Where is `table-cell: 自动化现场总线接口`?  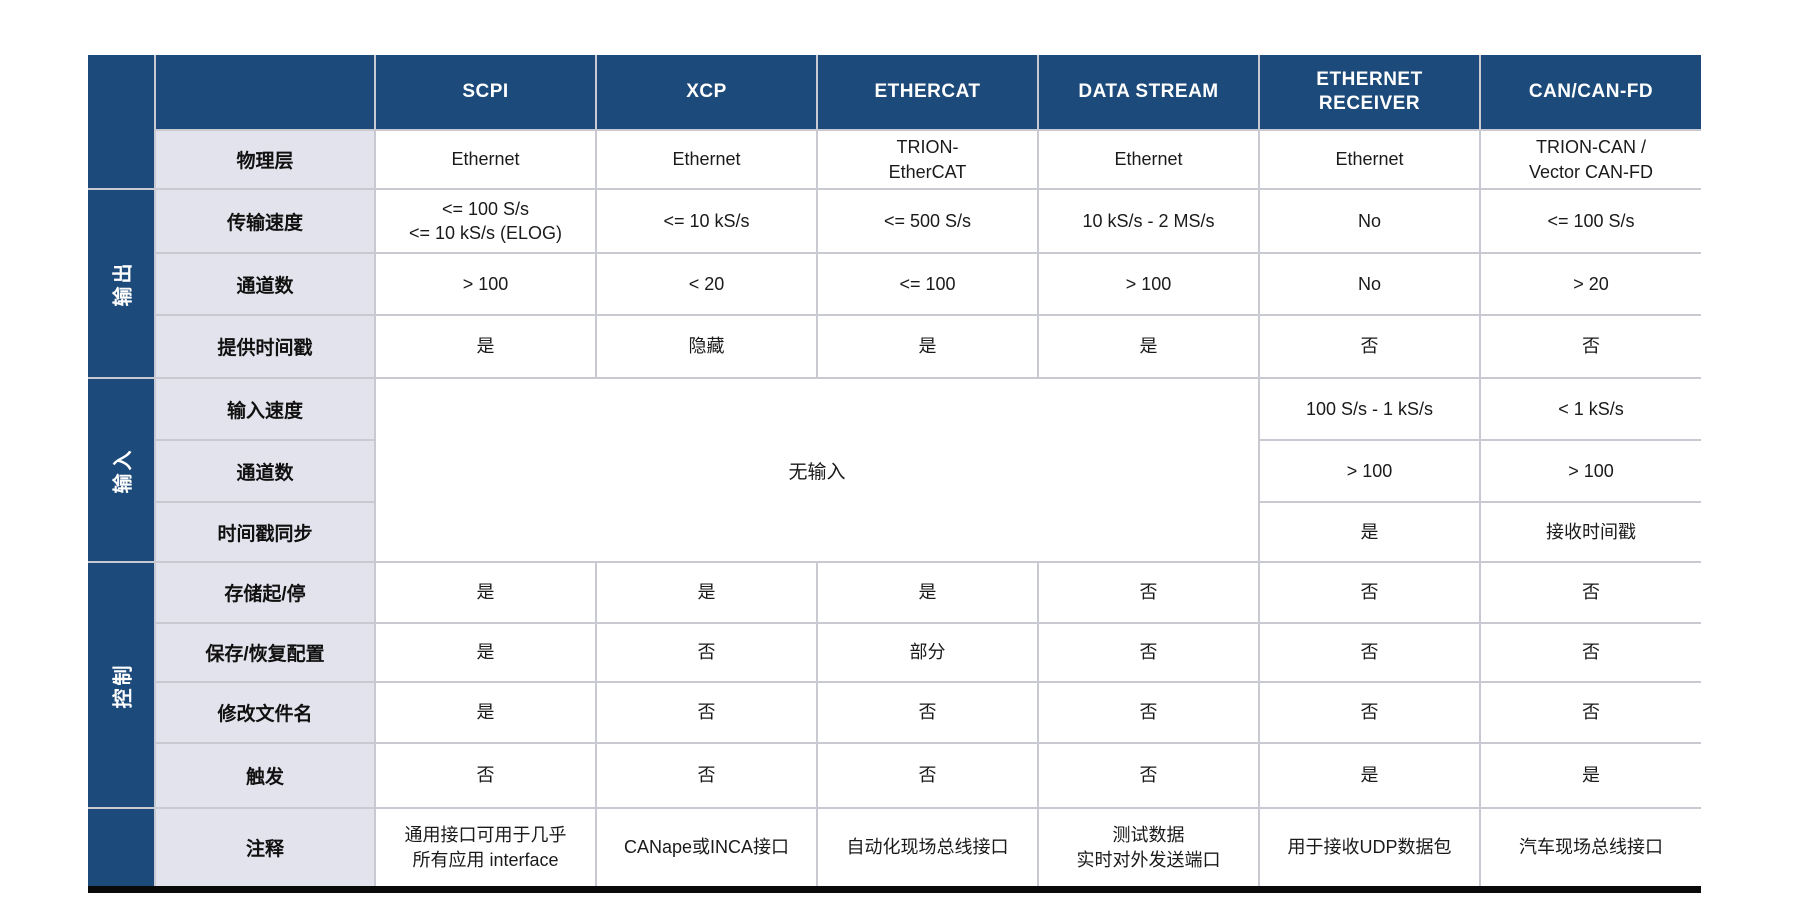 table-cell: 自动化现场总线接口 is located at coordinates (927, 847).